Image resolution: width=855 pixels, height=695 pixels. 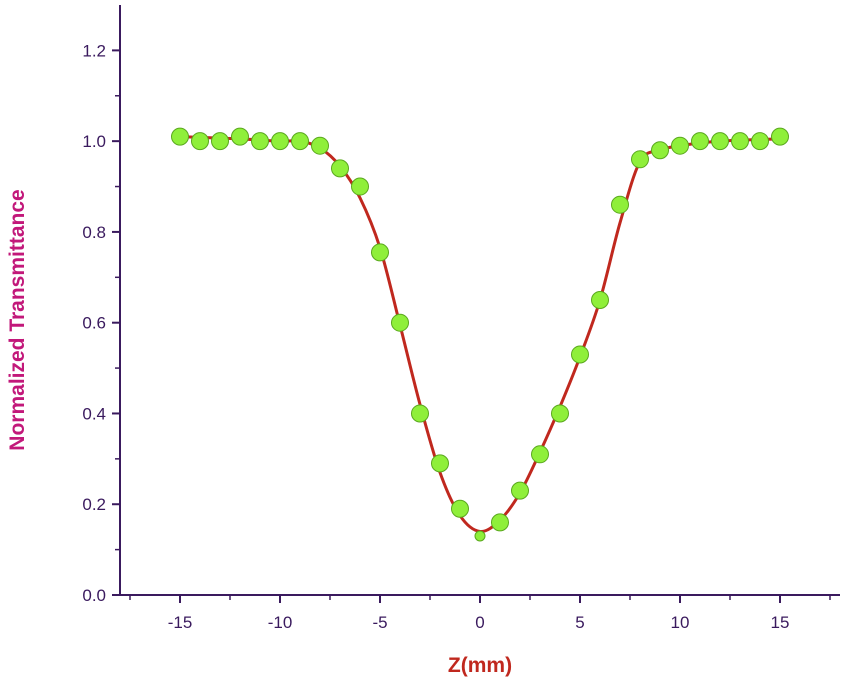 What do you see at coordinates (479, 622) in the screenshot?
I see `x-tick-label: 0` at bounding box center [479, 622].